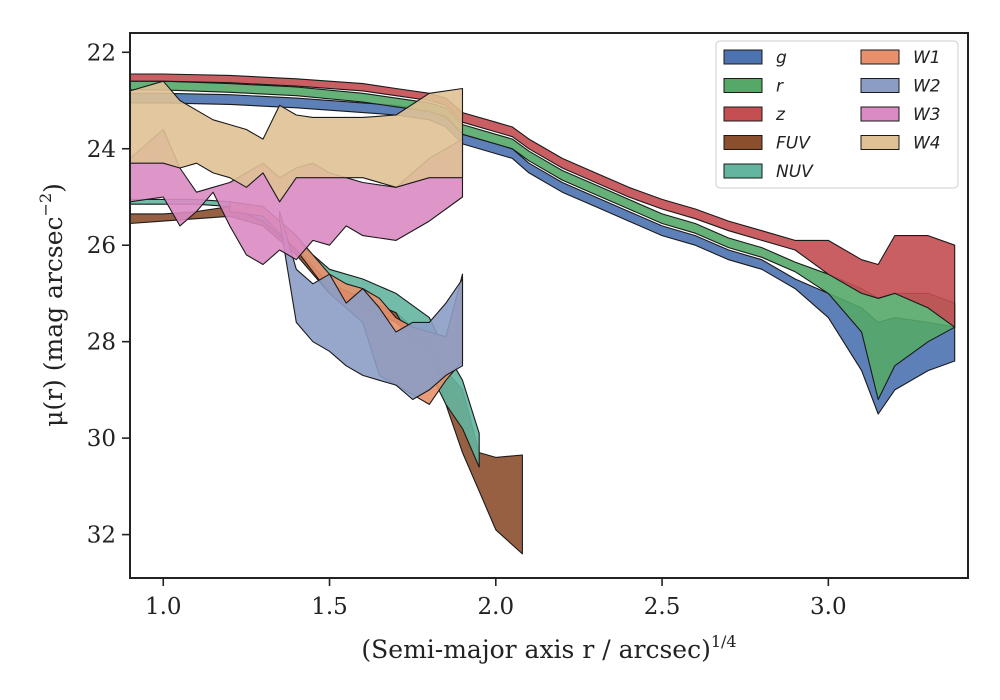 The image size is (1000, 700). What do you see at coordinates (329, 607) in the screenshot?
I see `x-tick-label: 1.5` at bounding box center [329, 607].